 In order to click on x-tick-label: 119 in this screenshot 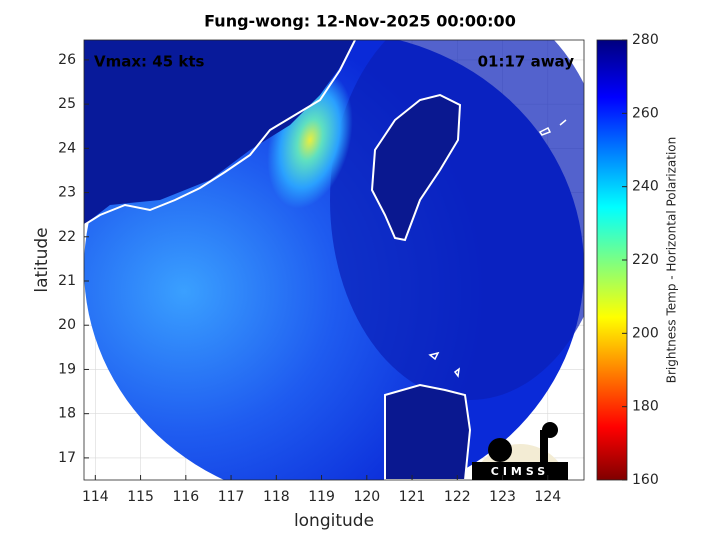, I will do `click(321, 497)`.